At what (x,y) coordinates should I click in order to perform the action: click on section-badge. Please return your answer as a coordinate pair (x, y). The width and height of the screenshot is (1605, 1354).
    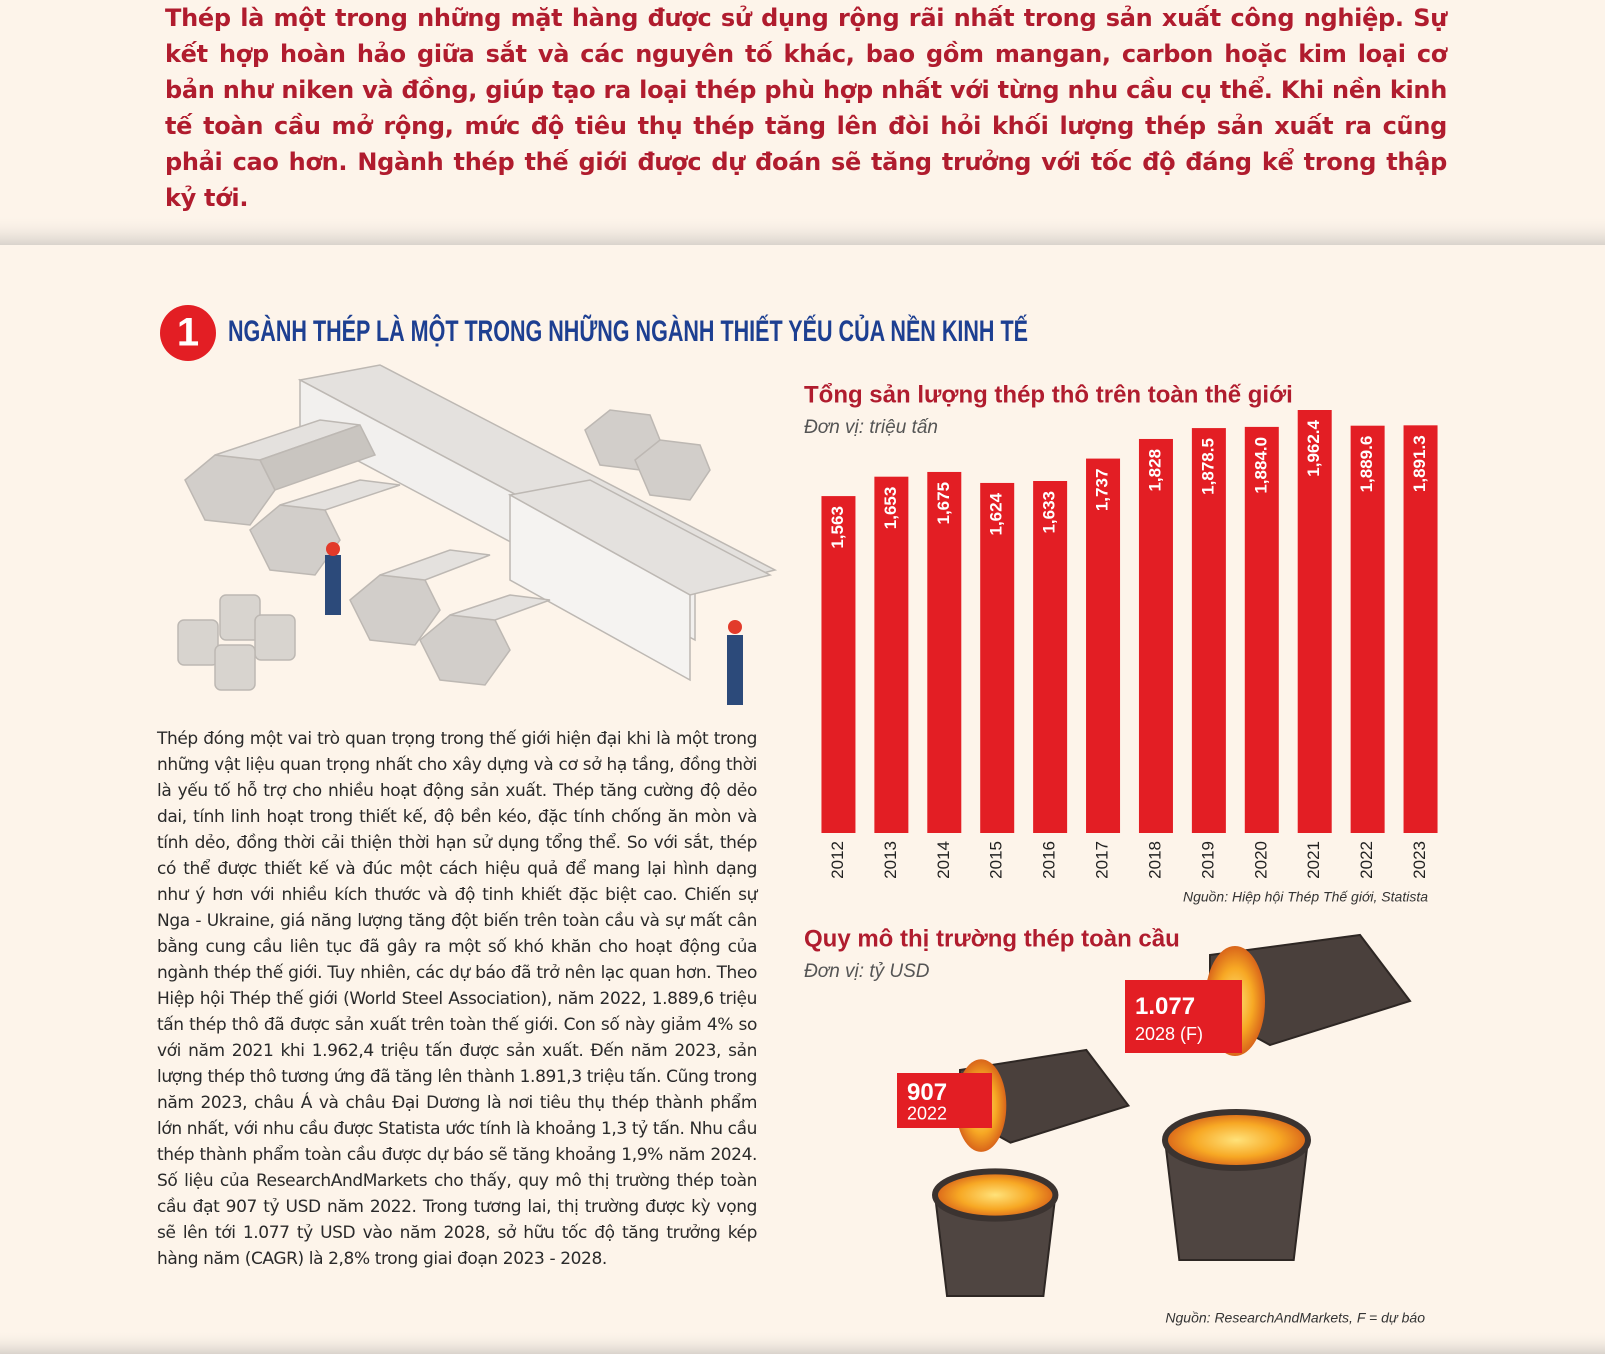
    Looking at the image, I should click on (188, 333).